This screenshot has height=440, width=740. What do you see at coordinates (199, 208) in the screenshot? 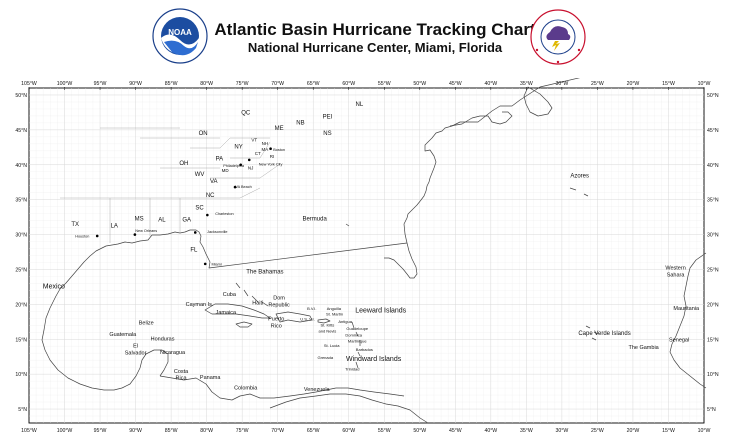
I see `label-sc: SC` at bounding box center [199, 208].